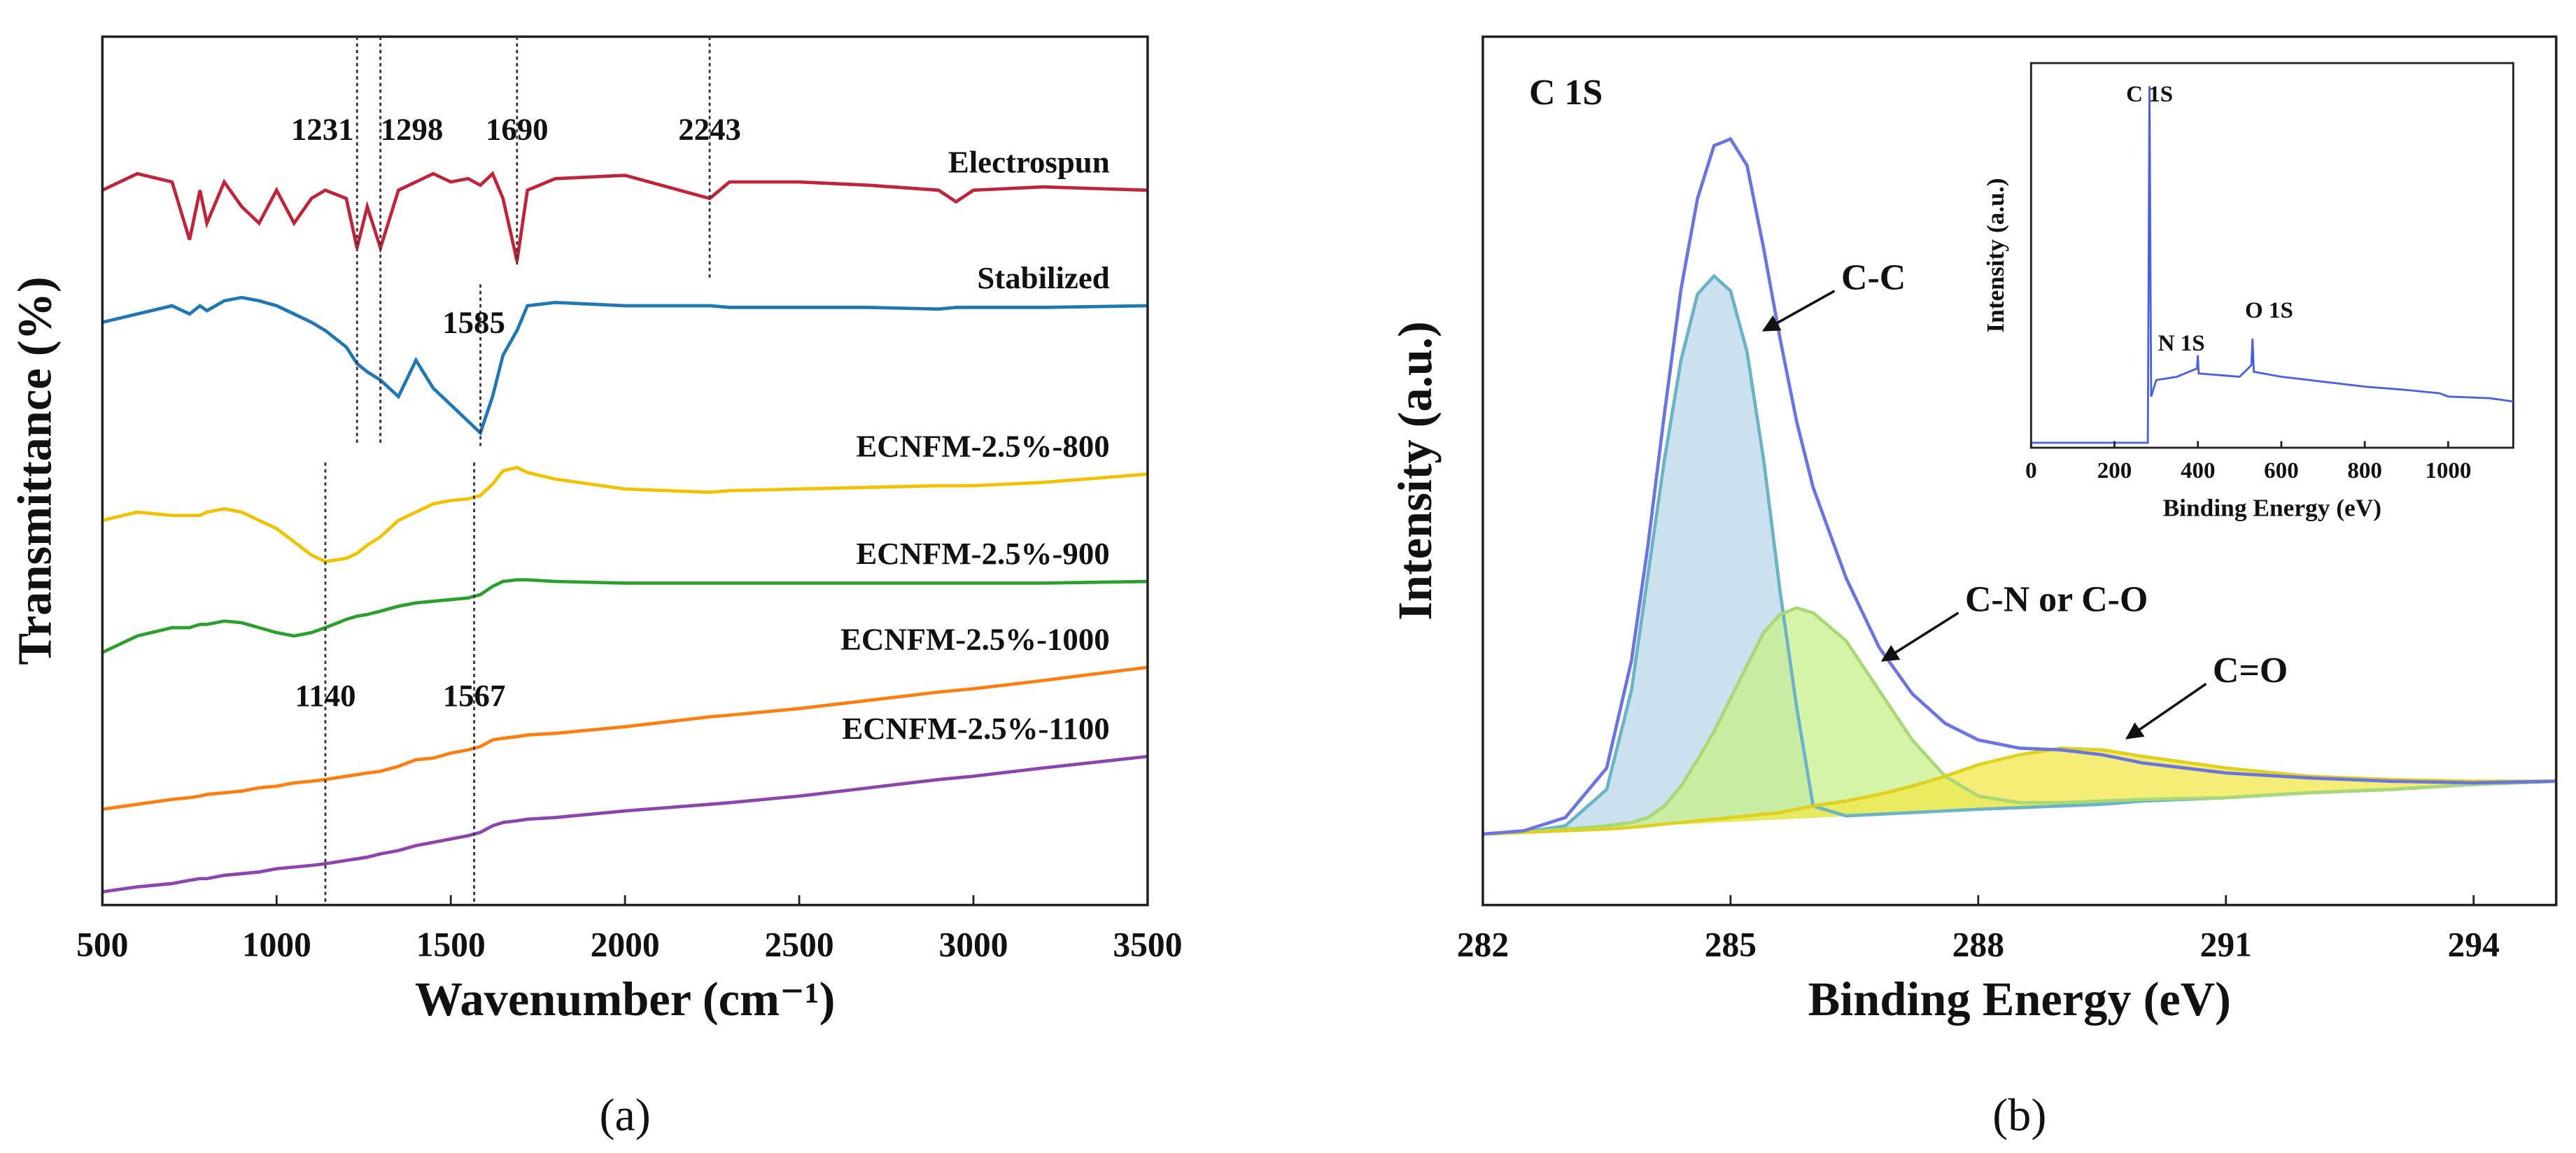 Image resolution: width=2576 pixels, height=1153 pixels. What do you see at coordinates (709, 129) in the screenshot?
I see `peak-label: 2243` at bounding box center [709, 129].